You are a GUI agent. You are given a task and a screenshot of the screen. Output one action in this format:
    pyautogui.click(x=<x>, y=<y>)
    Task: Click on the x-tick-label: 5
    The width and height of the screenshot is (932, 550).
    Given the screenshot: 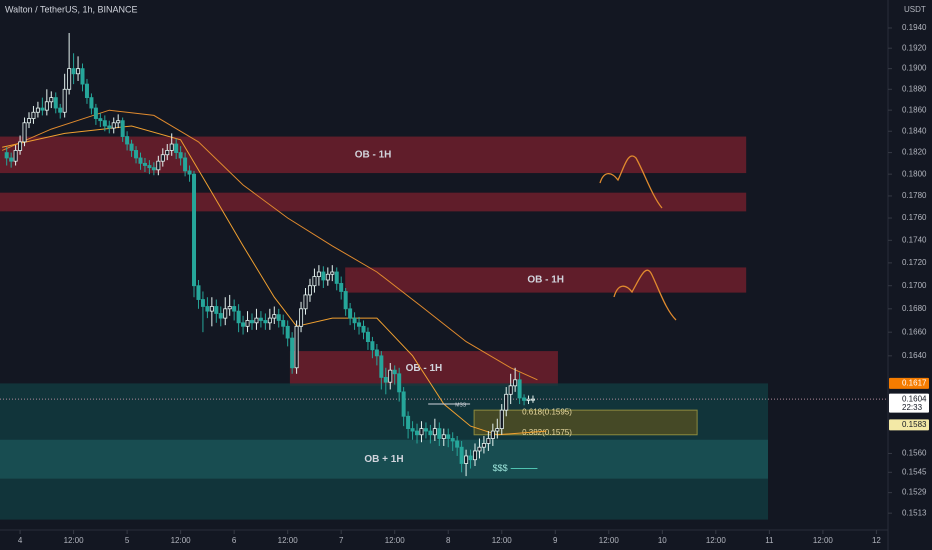 What is the action you would take?
    pyautogui.click(x=127, y=540)
    